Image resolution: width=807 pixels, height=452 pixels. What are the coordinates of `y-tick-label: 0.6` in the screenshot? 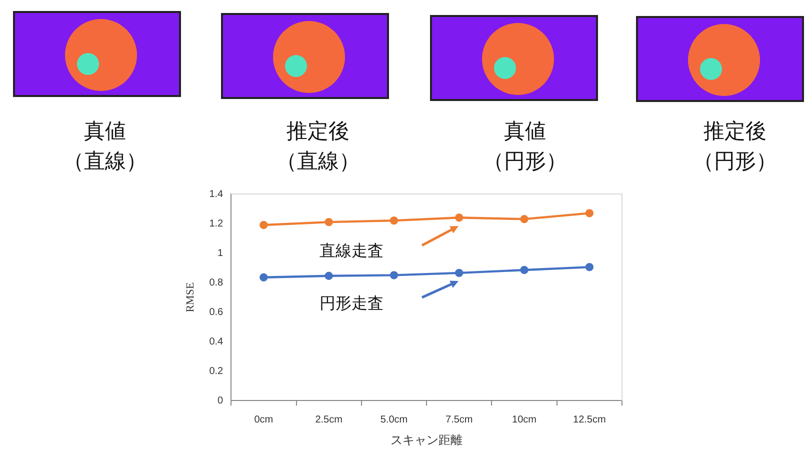 It's located at (216, 312).